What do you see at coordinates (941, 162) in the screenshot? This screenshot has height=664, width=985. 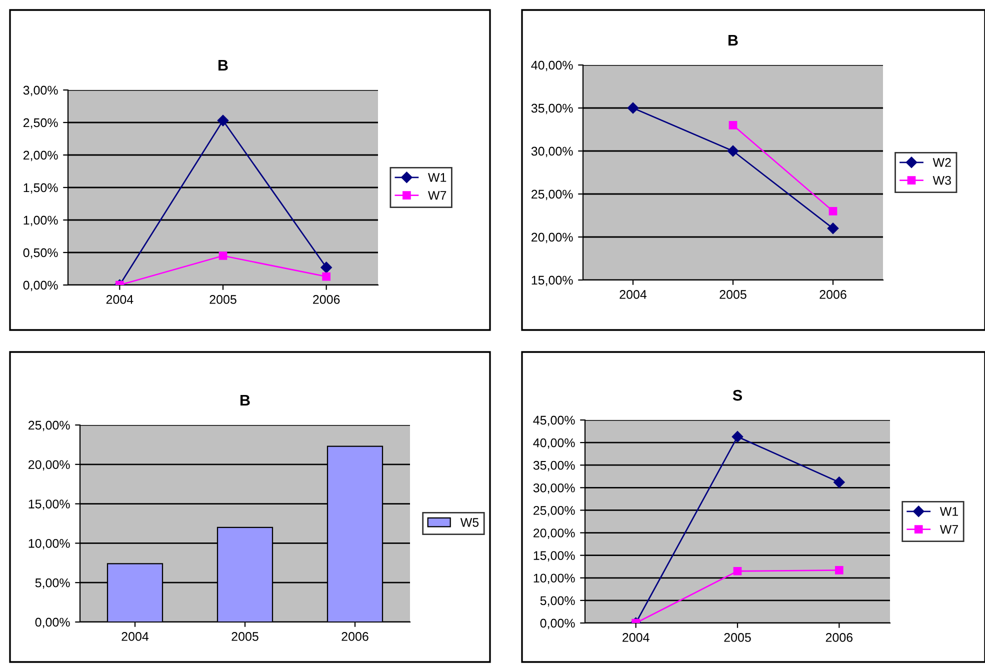 I see `legend-label: W2` at bounding box center [941, 162].